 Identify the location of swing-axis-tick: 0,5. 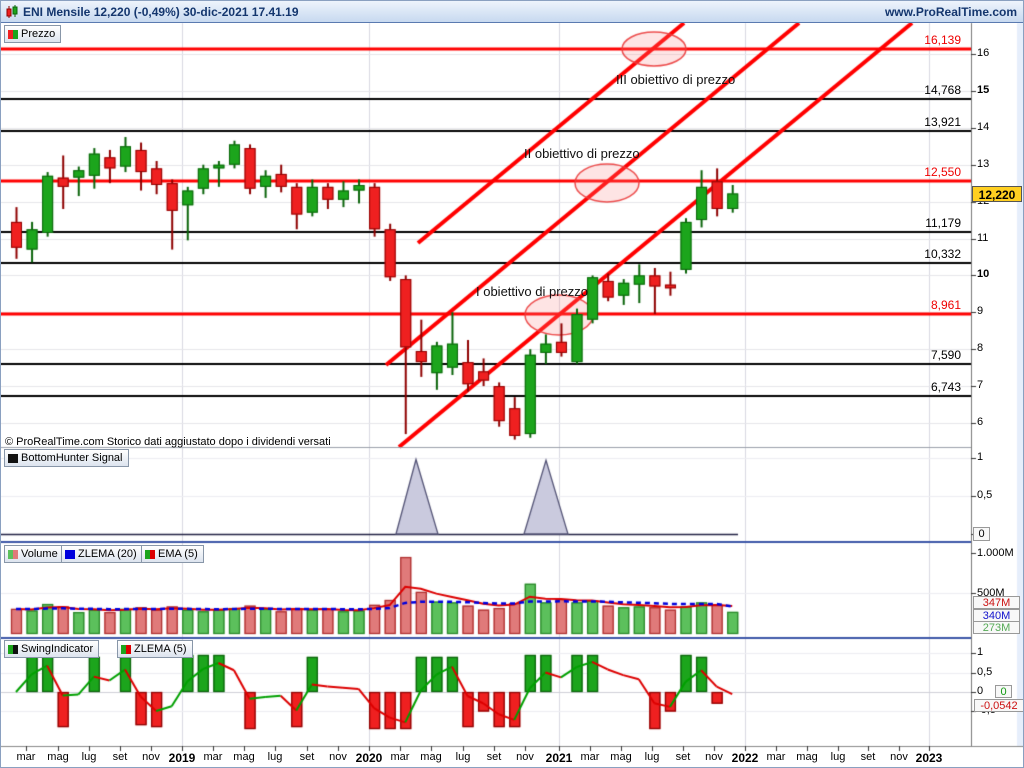
(985, 672).